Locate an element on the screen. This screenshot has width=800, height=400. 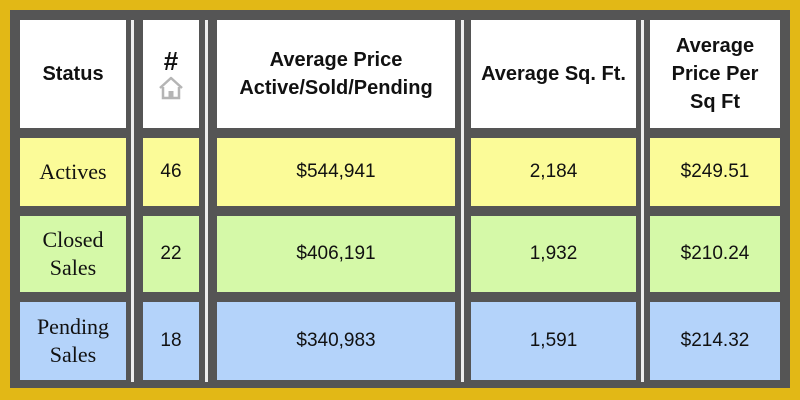
header-average-price-line2: Active/Sold/Pending is located at coordinates (336, 88).